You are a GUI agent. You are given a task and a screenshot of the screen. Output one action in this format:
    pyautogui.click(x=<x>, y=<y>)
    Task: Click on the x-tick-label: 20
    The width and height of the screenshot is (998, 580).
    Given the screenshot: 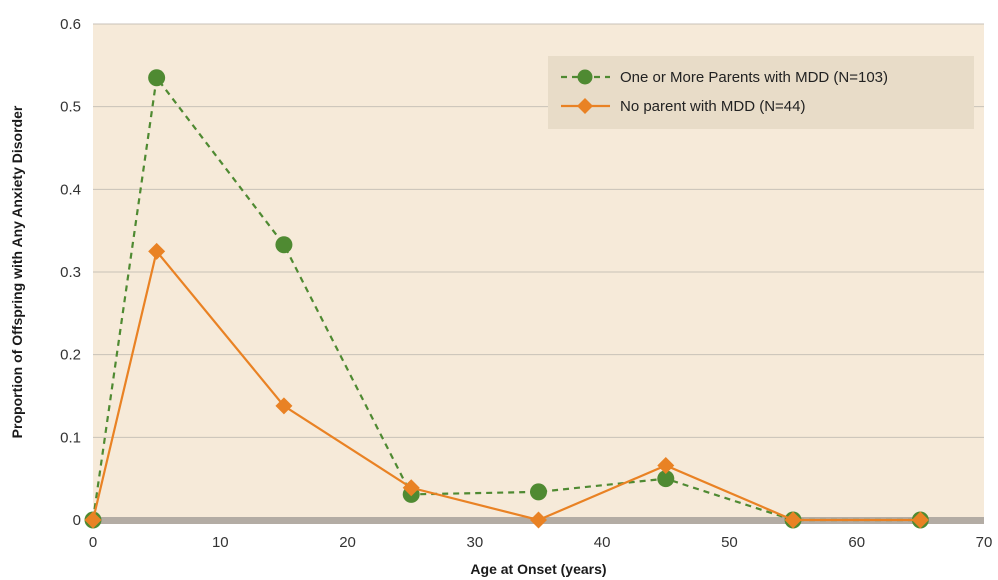 What is the action you would take?
    pyautogui.click(x=347, y=542)
    